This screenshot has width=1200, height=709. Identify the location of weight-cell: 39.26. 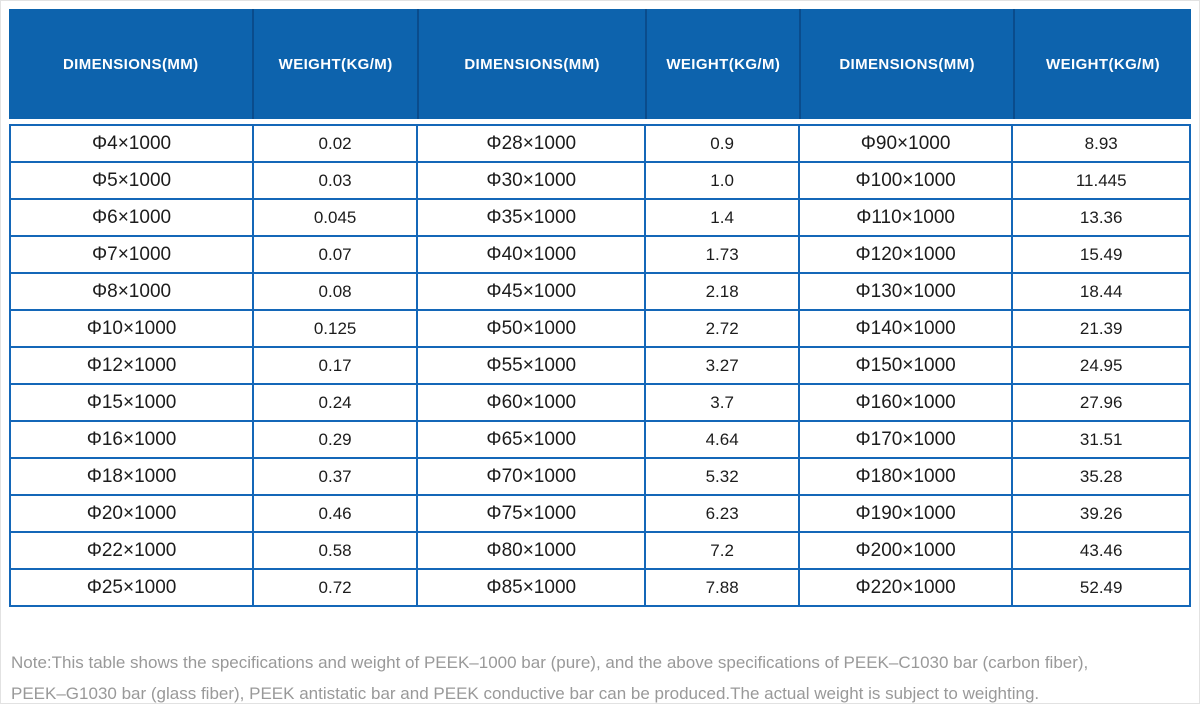
(1101, 513).